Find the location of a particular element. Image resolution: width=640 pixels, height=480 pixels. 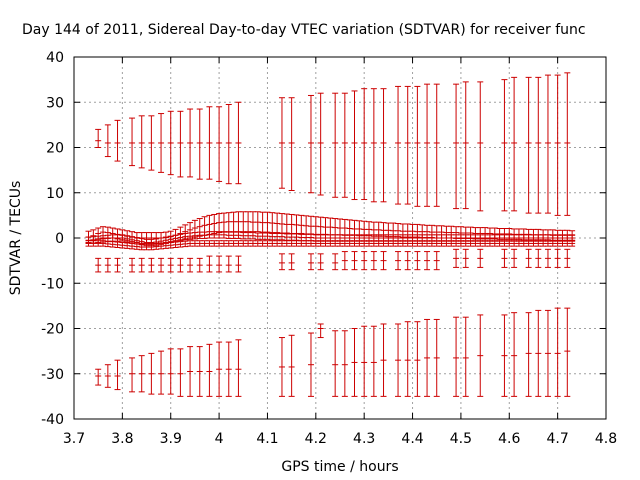

x-tick-label: 4.7 is located at coordinates (558, 439).